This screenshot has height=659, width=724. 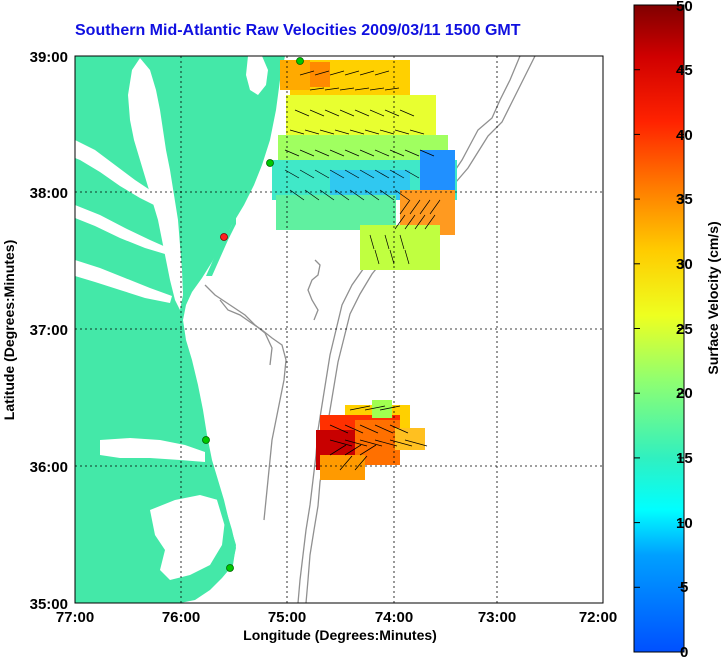 I want to click on colorbar-tick-label: 15, so click(x=684, y=458).